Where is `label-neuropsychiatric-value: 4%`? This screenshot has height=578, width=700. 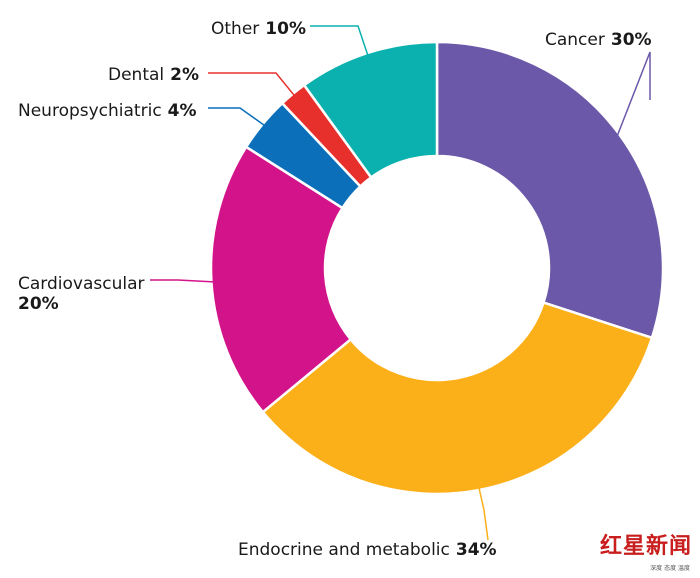
label-neuropsychiatric-value: 4% is located at coordinates (182, 111).